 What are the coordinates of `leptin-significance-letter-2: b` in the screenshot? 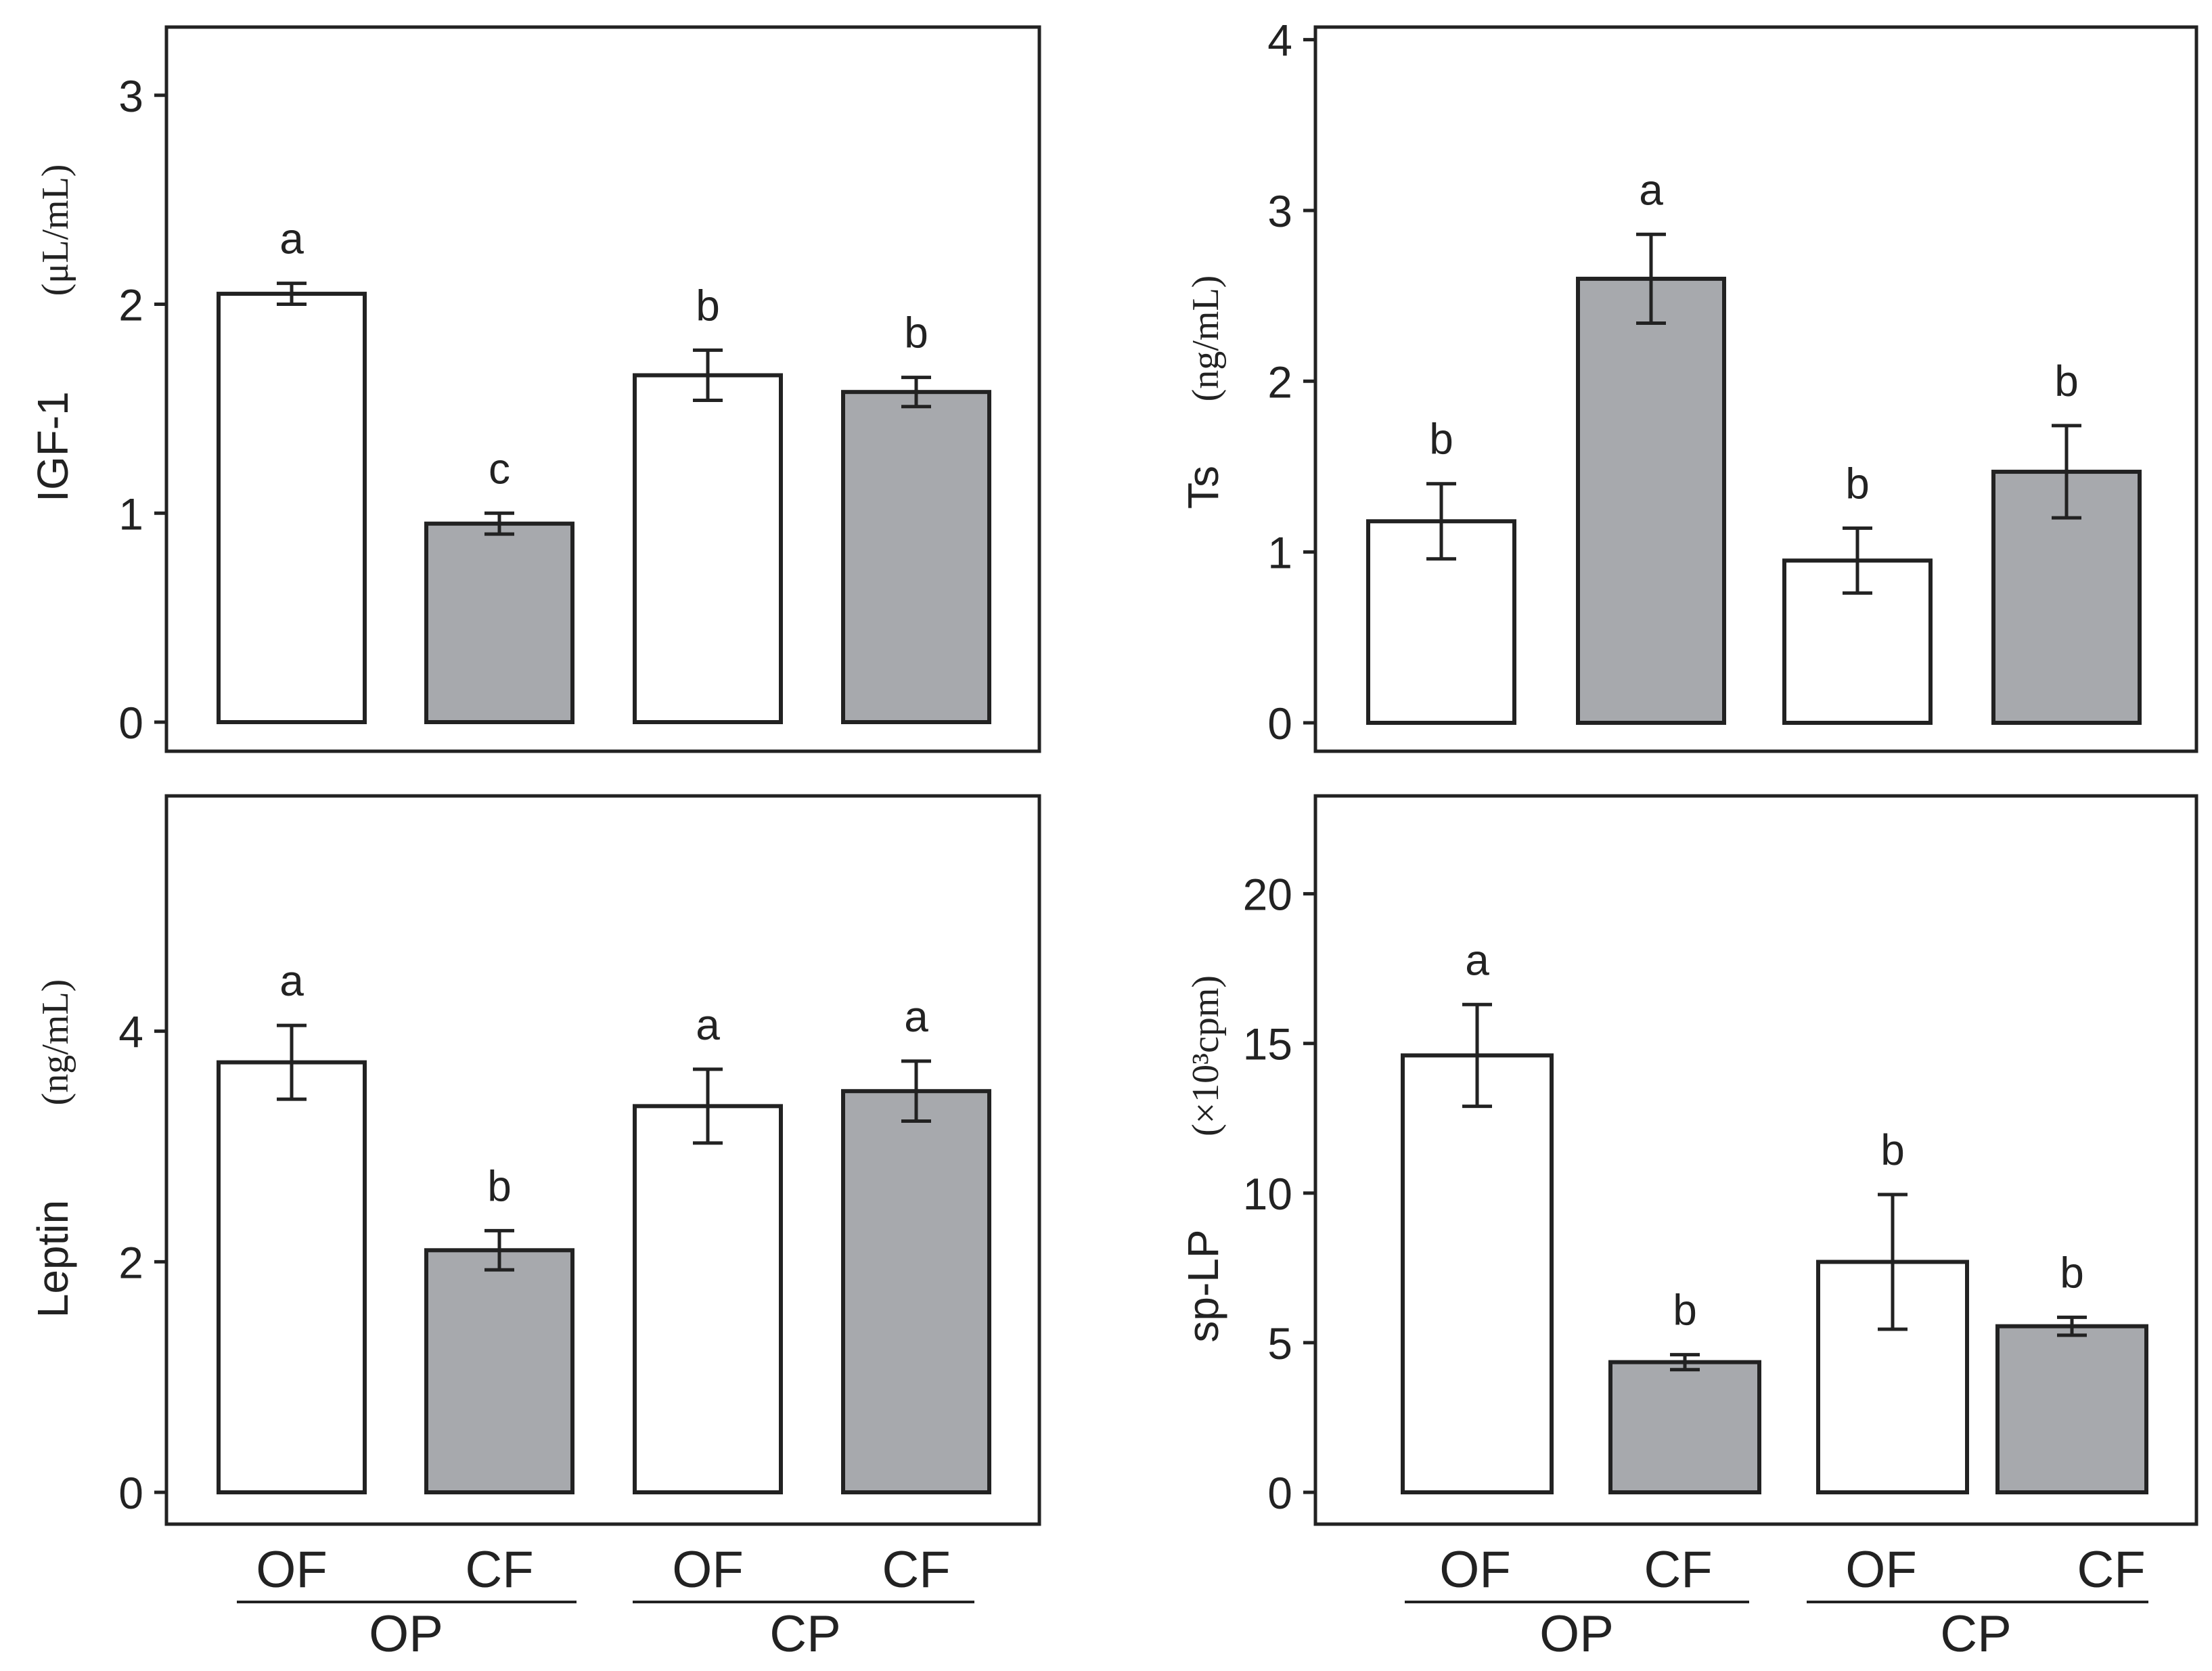 It's located at (499, 1186).